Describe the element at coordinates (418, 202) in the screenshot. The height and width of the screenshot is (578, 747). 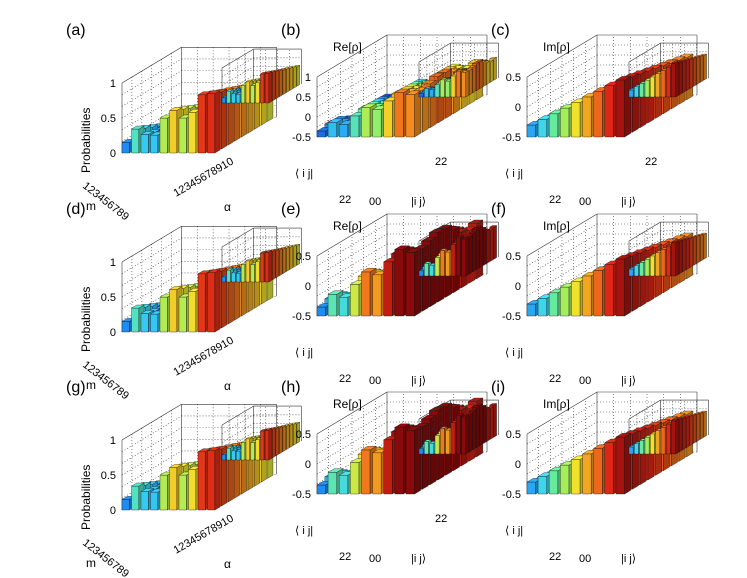
I see `right-axis-label: |i j⟩` at that location.